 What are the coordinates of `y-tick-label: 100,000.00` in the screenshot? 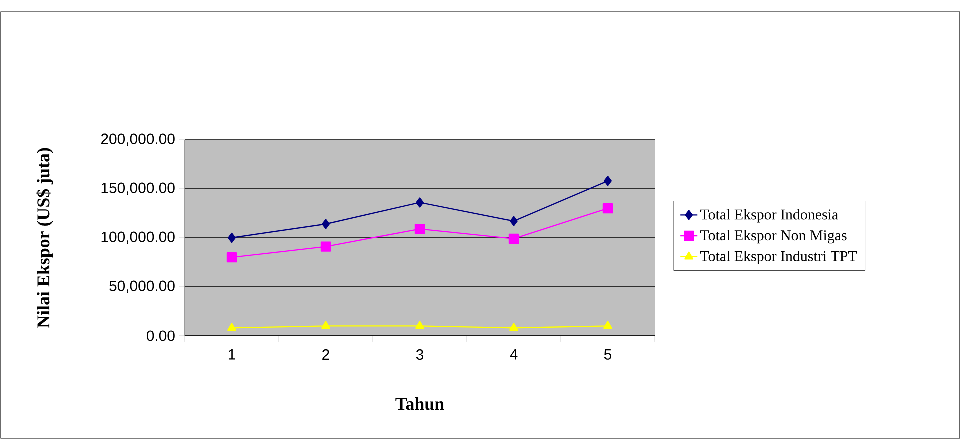 It's located at (138, 238).